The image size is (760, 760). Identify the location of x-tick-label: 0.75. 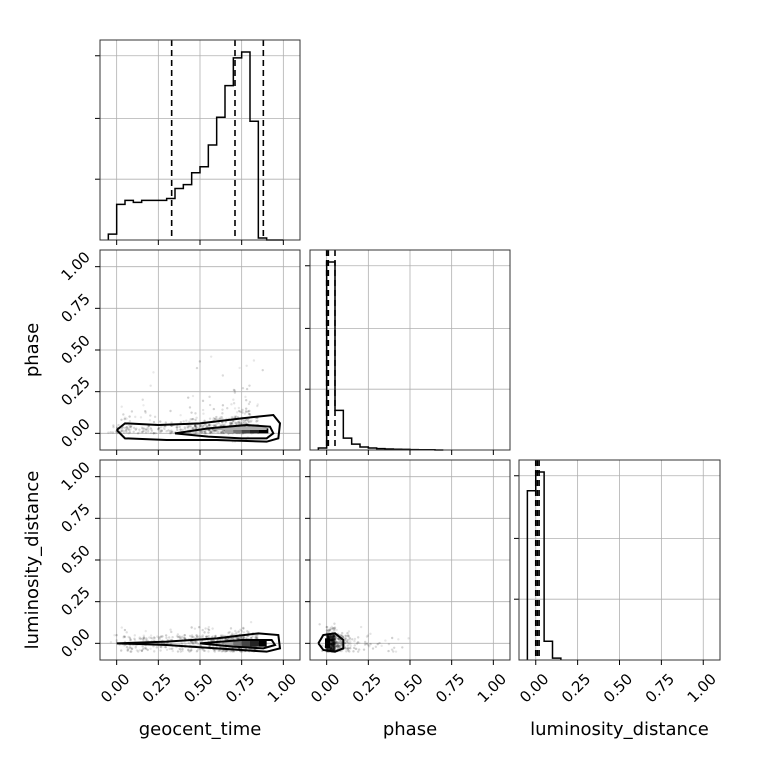
(660, 688).